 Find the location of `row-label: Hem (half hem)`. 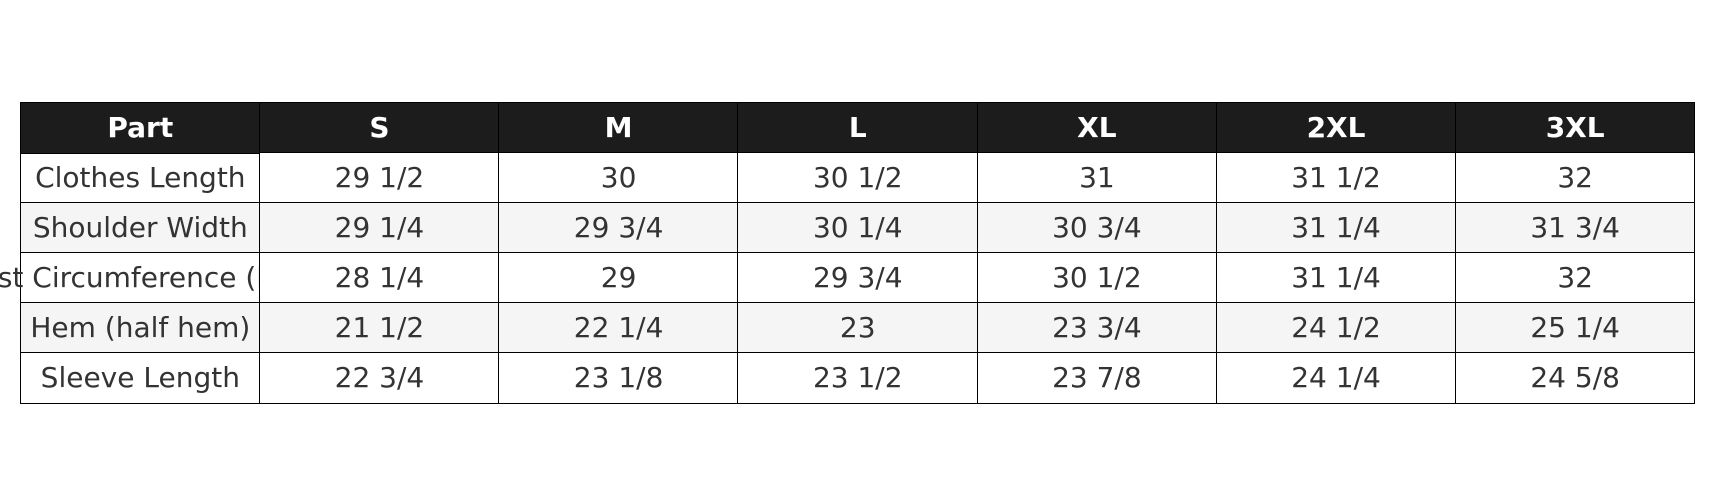

row-label: Hem (half hem) is located at coordinates (140, 328).